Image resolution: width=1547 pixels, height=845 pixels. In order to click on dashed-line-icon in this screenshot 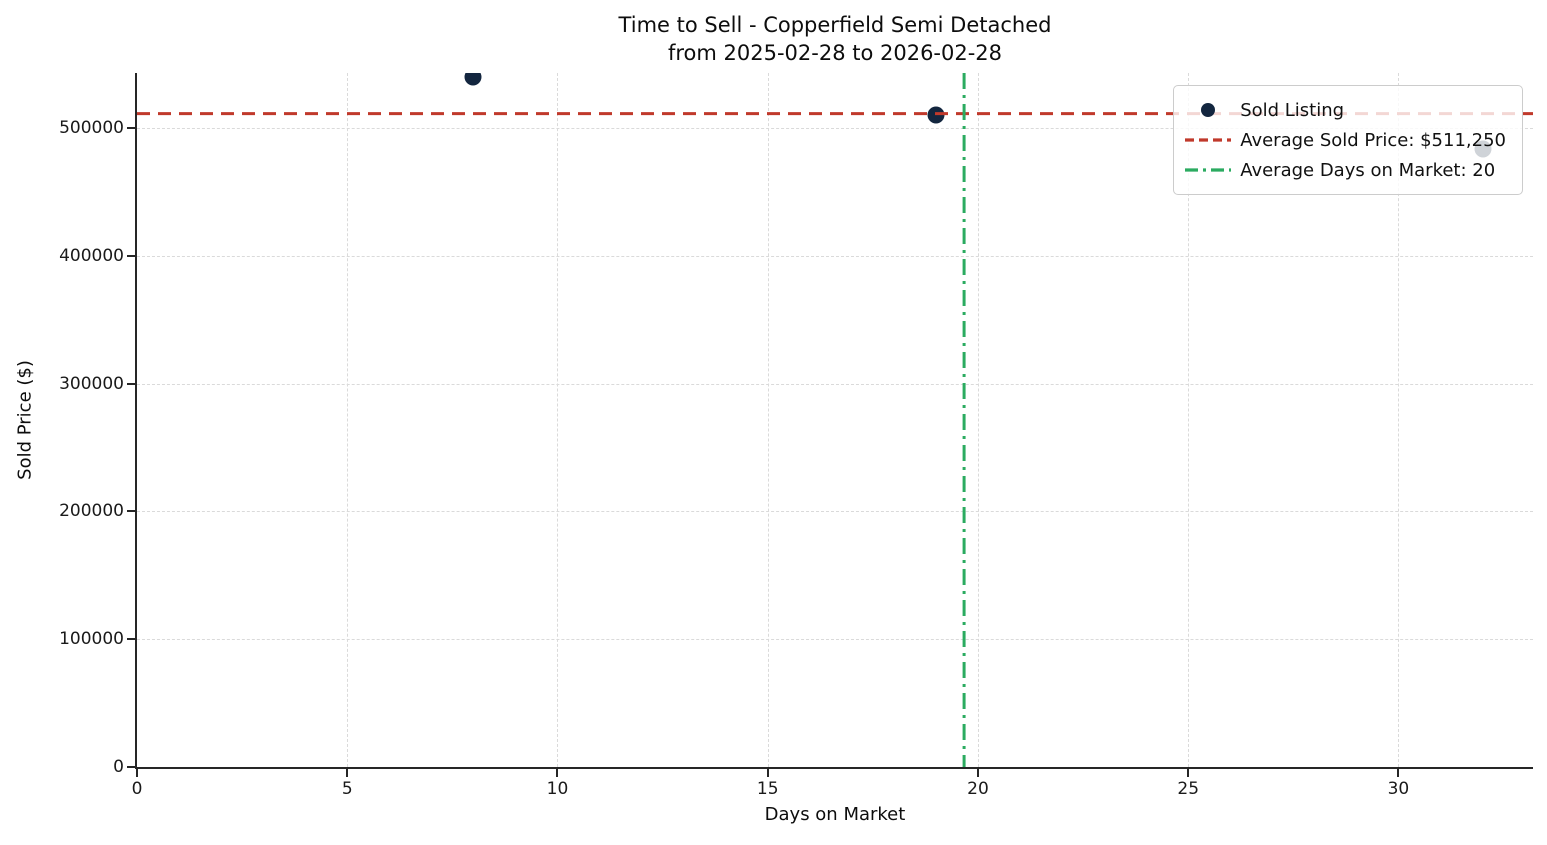, I will do `click(1208, 140)`.